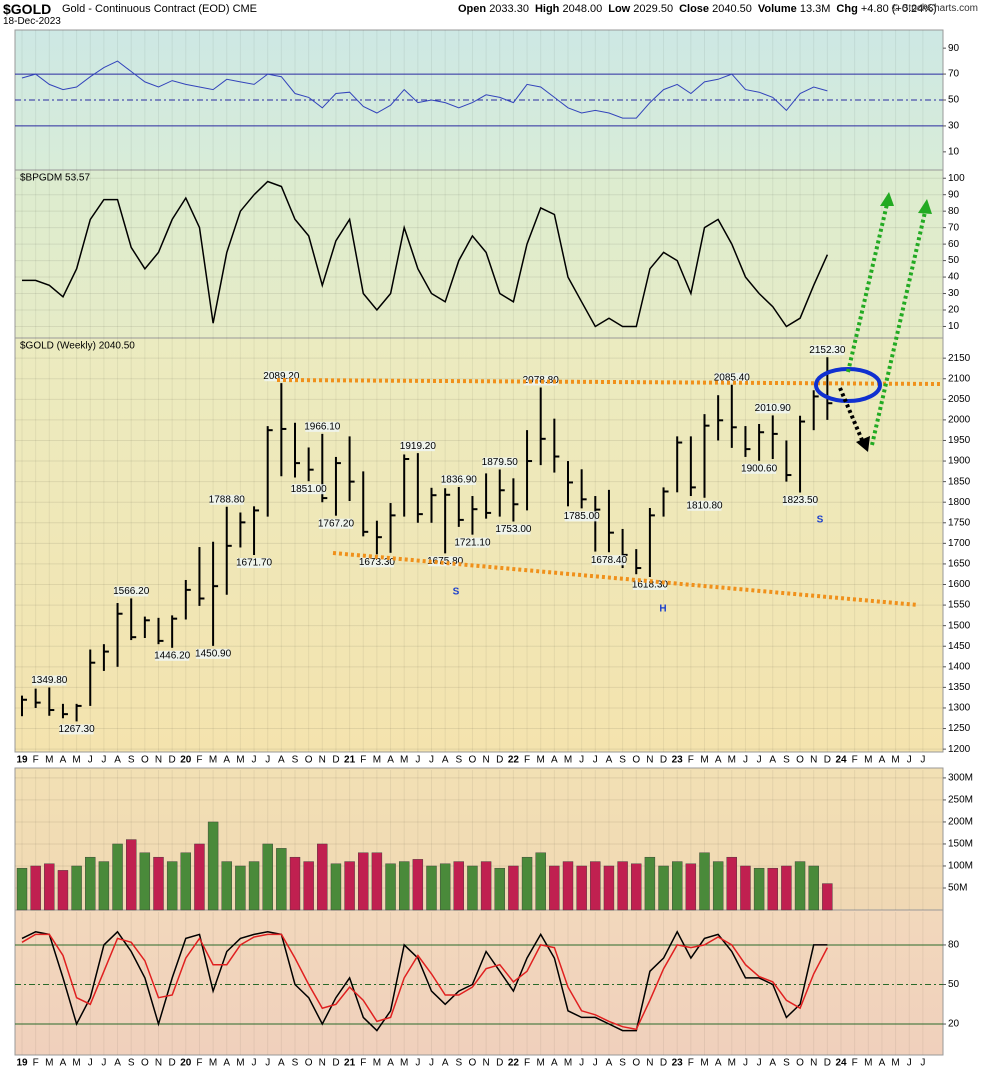 The image size is (990, 1073). I want to click on y-tick-label: 2150, so click(959, 358).